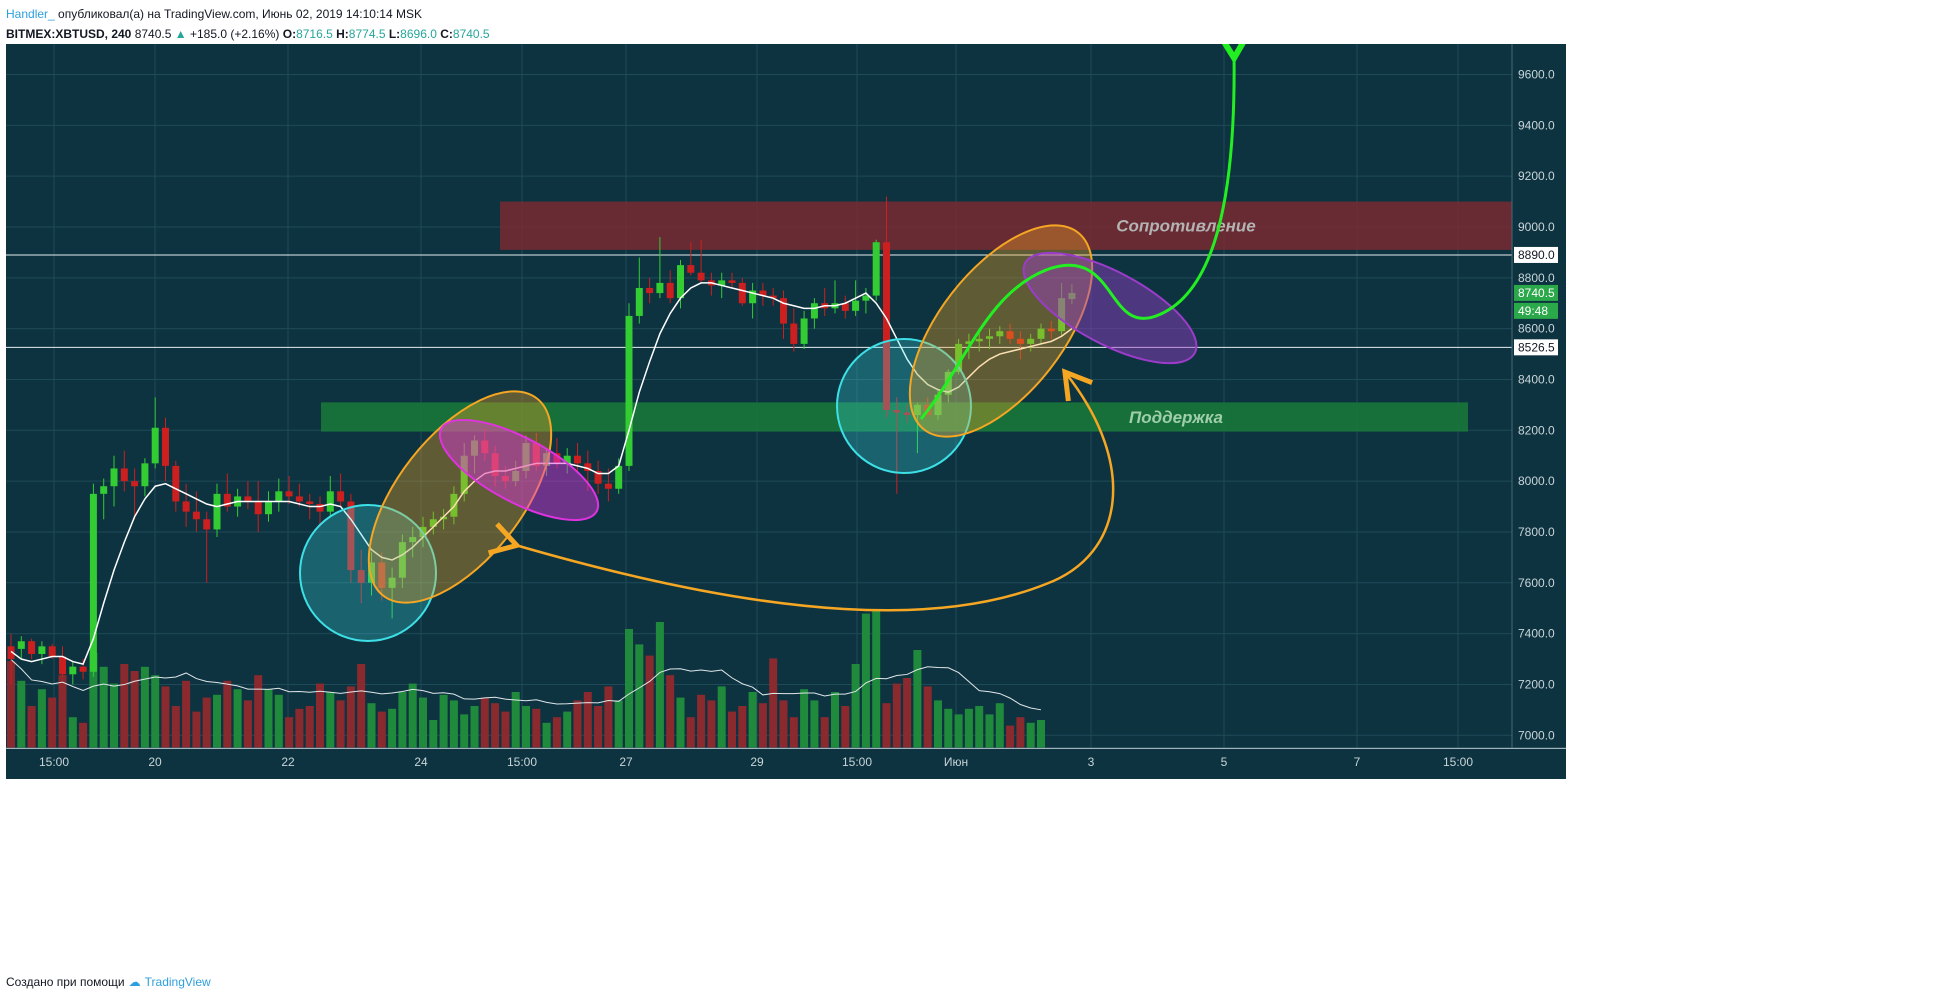  I want to click on price-axis-background, so click(1539, 396).